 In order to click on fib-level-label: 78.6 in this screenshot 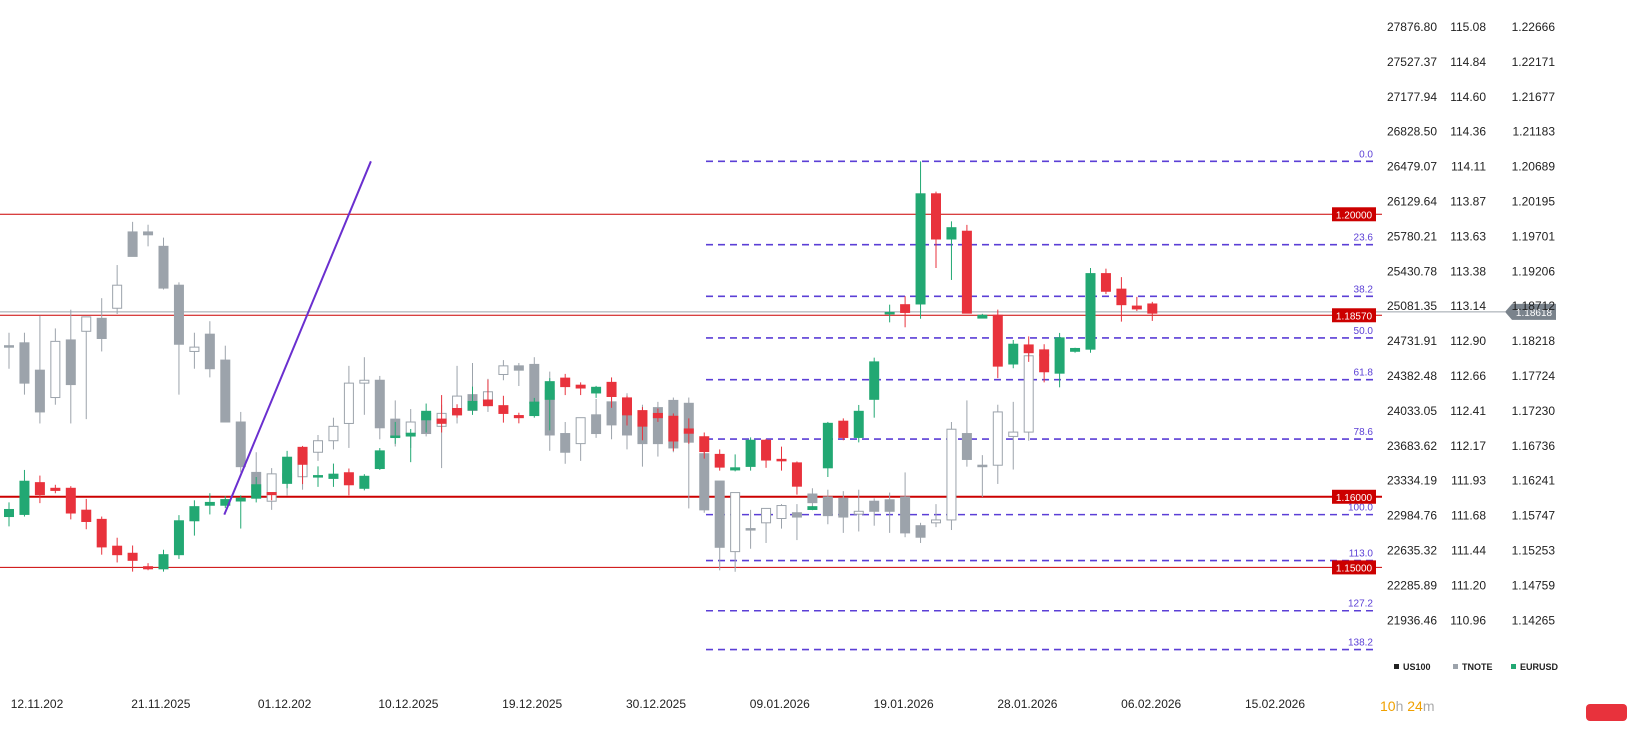, I will do `click(1364, 432)`.